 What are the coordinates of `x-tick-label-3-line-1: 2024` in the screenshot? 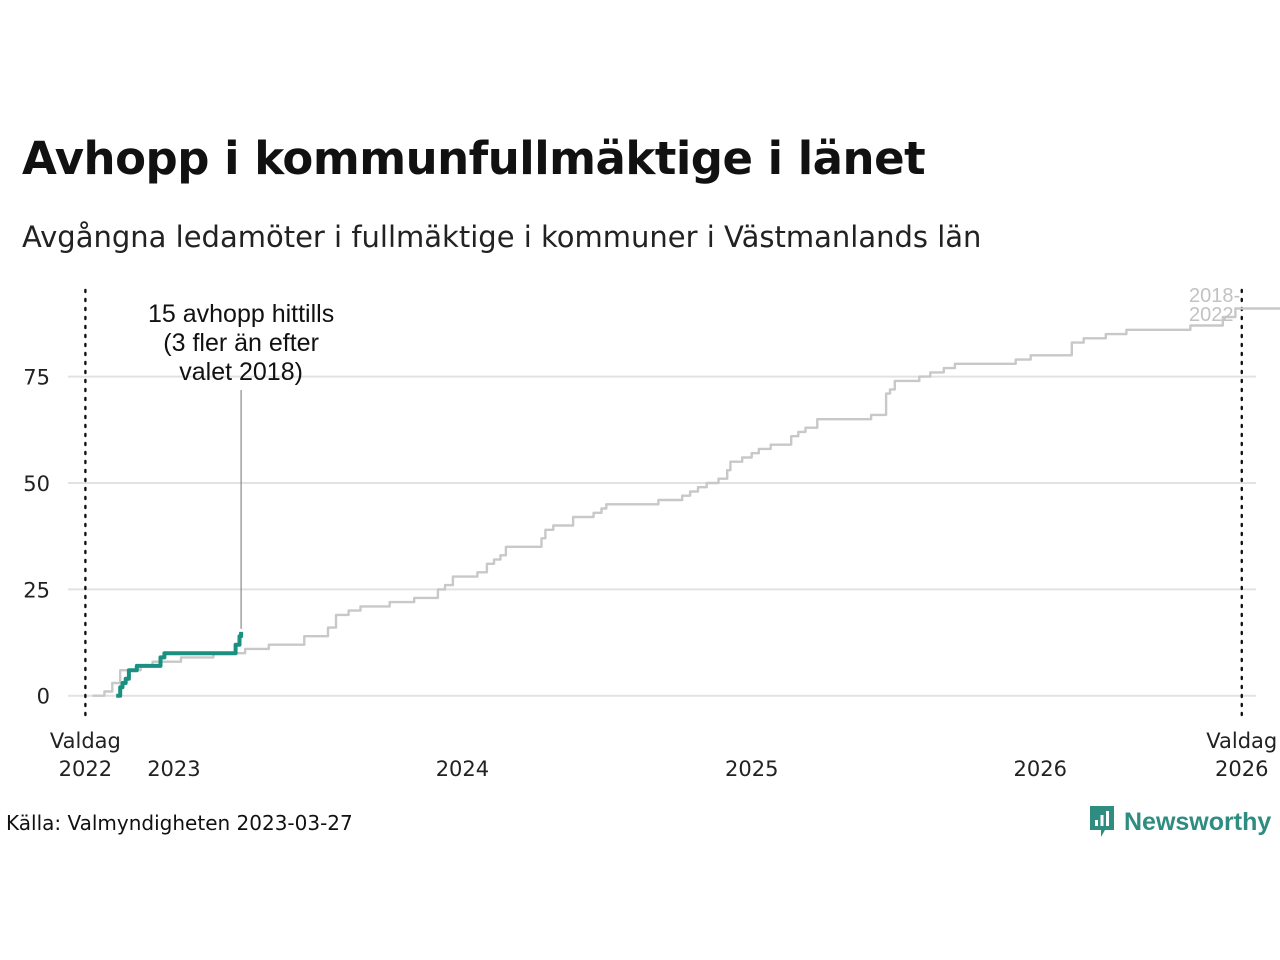 It's located at (462, 769).